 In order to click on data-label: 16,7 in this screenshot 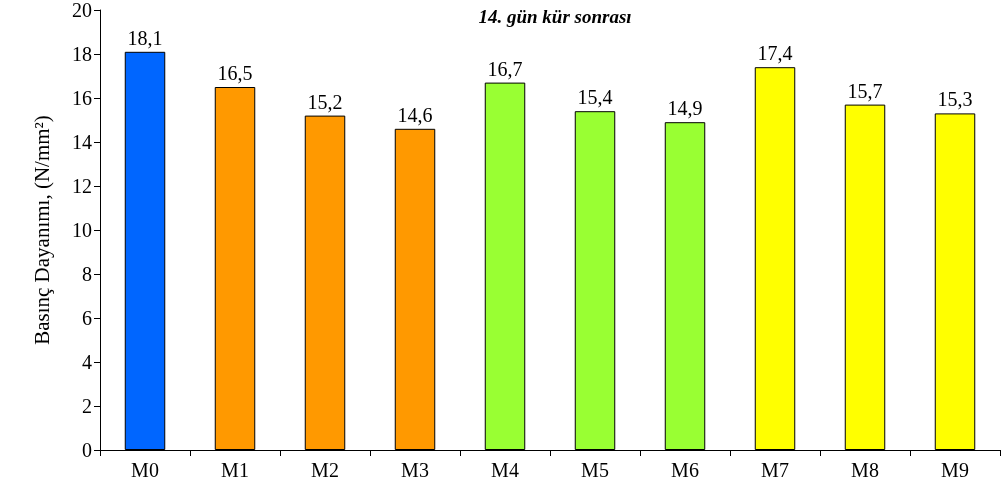, I will do `click(505, 68)`.